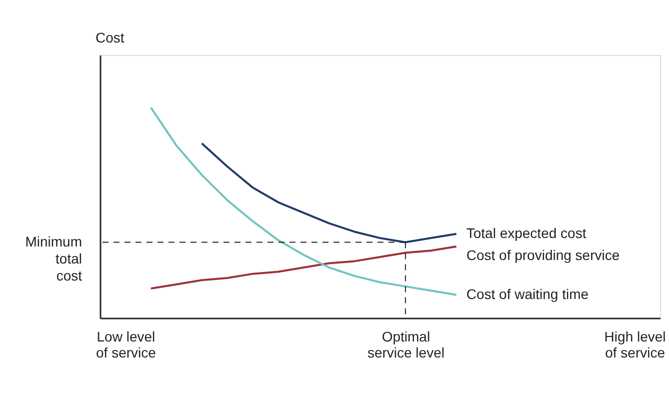 The height and width of the screenshot is (418, 669). Describe the element at coordinates (635, 344) in the screenshot. I see `x-tick-label: High level of service` at that location.